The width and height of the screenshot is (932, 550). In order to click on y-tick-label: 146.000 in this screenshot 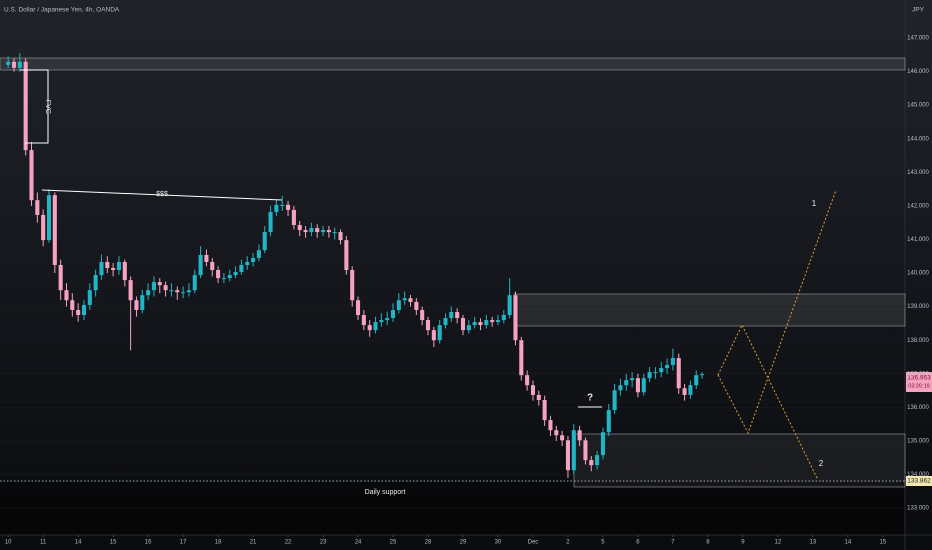, I will do `click(918, 72)`.